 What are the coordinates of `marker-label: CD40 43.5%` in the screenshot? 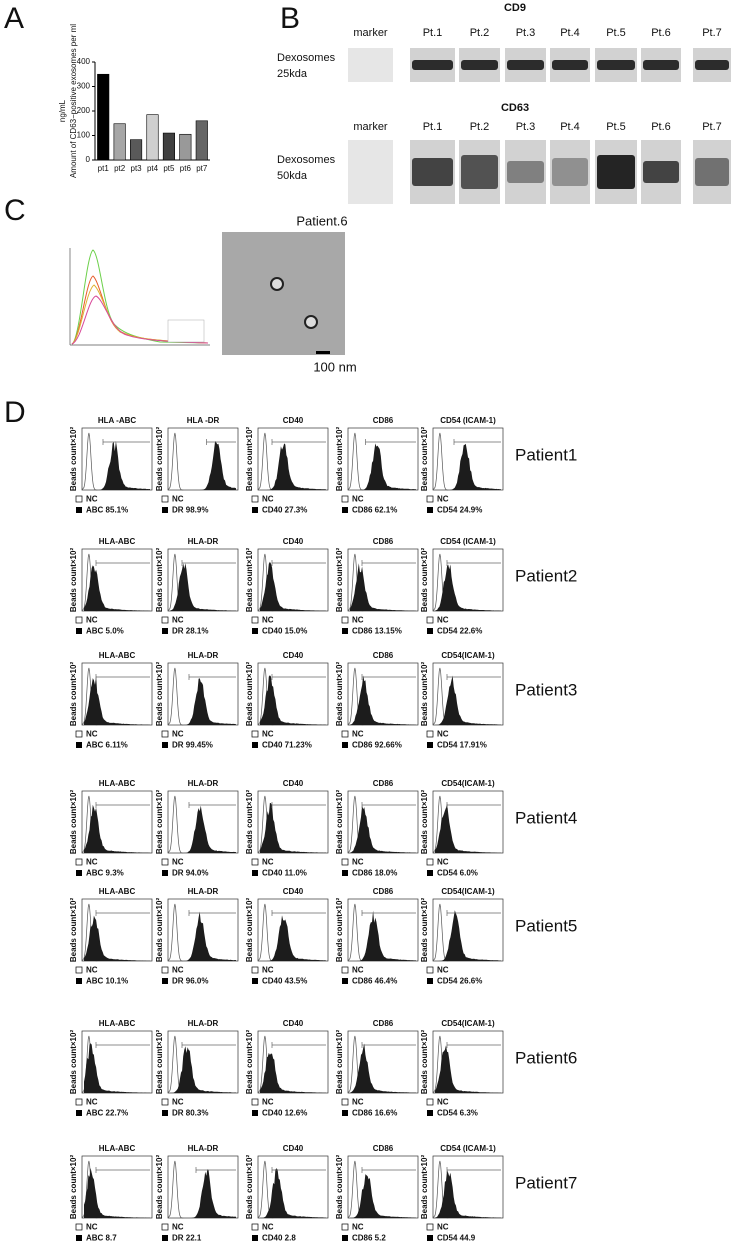 It's located at (284, 981).